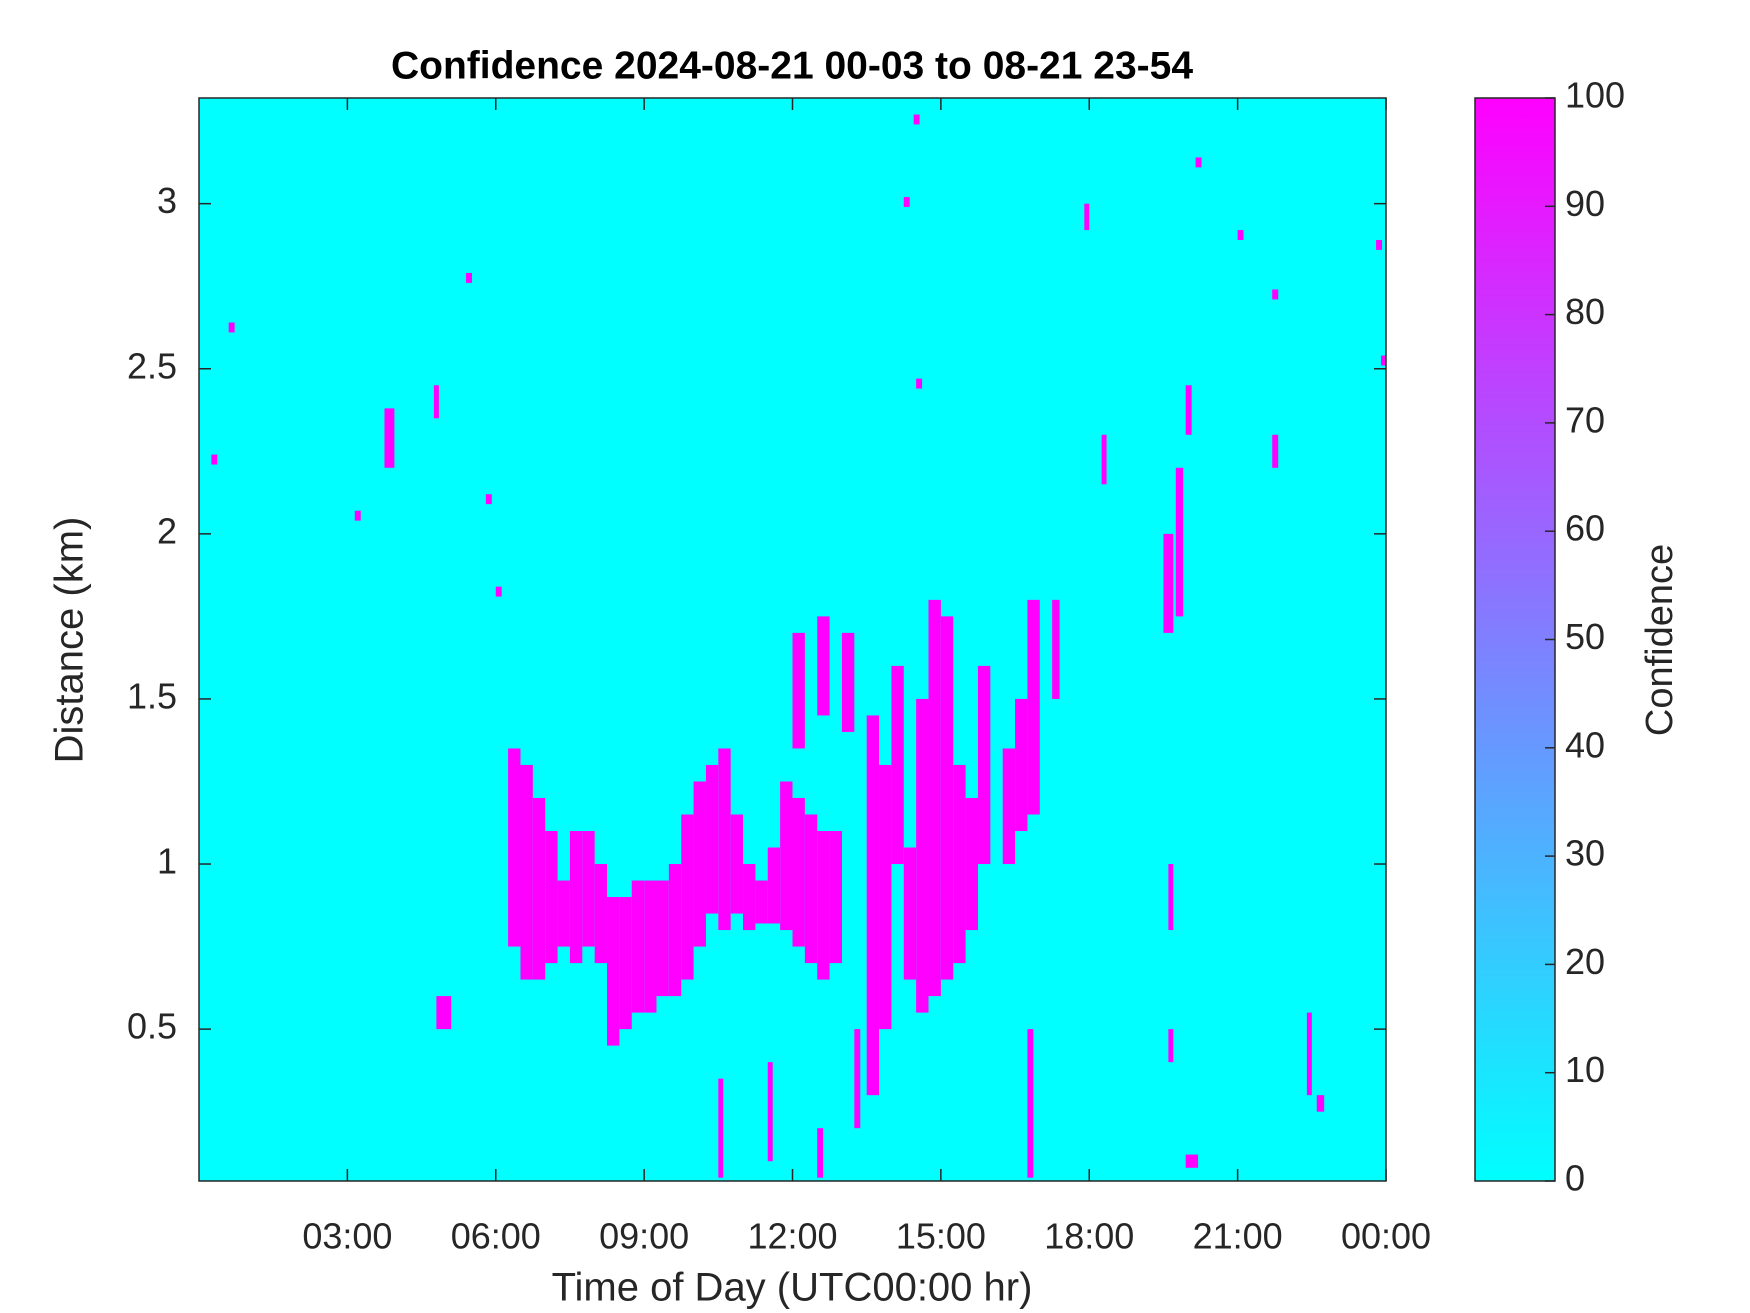  What do you see at coordinates (152, 695) in the screenshot?
I see `y-tick-label: 1.5` at bounding box center [152, 695].